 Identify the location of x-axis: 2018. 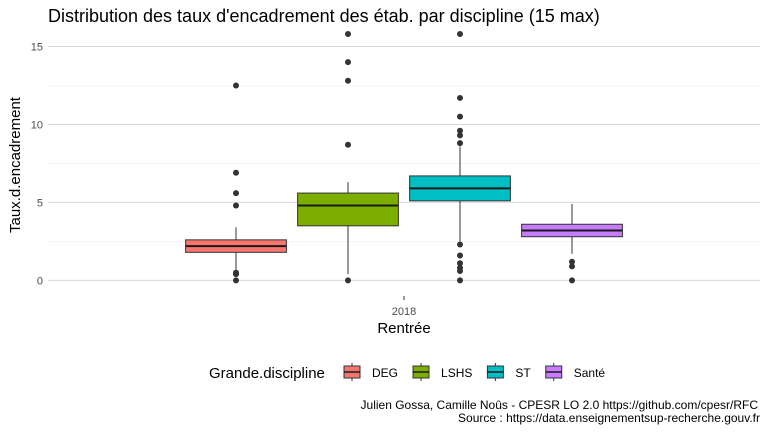
(404, 307).